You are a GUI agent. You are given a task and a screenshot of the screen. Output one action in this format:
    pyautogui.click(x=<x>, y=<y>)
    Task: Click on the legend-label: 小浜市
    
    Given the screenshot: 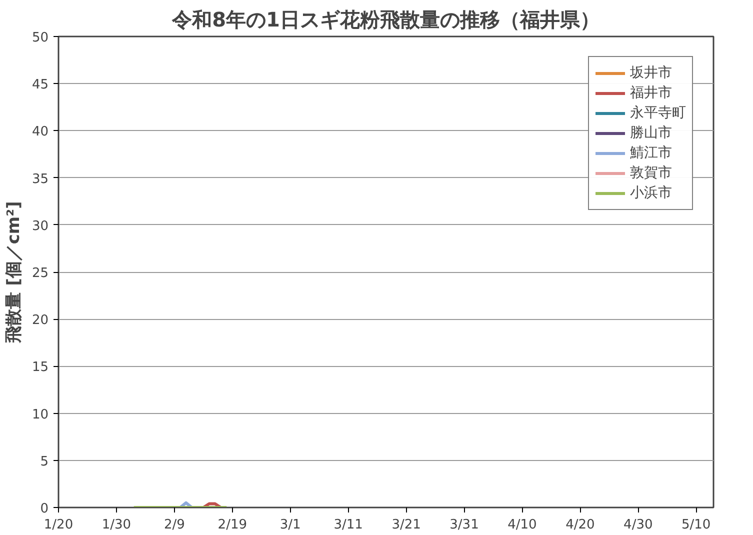 What is the action you would take?
    pyautogui.click(x=651, y=193)
    